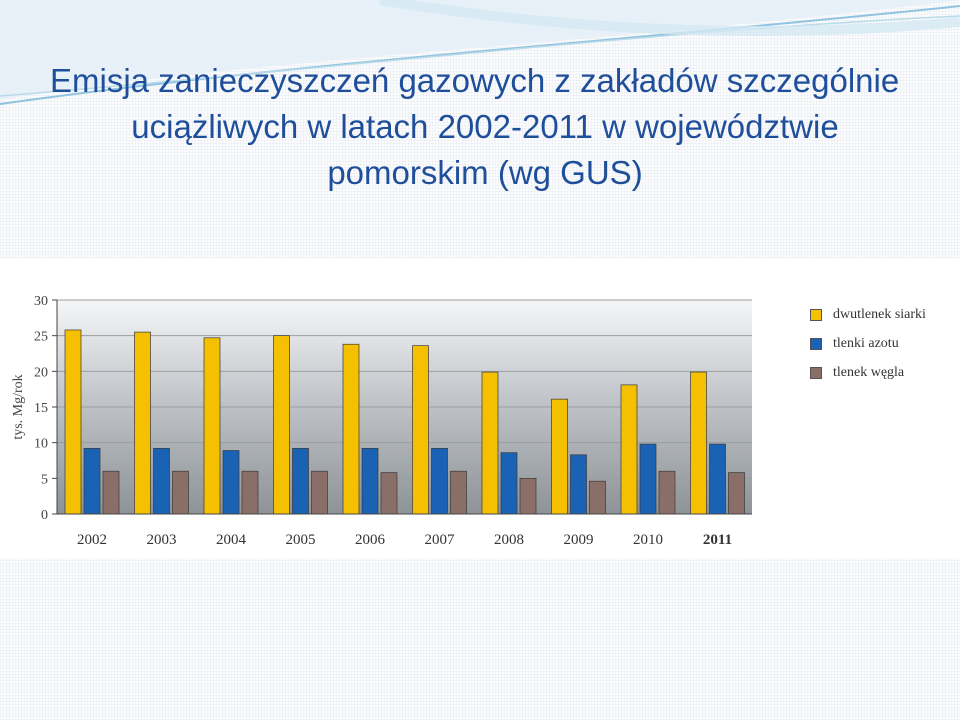 The height and width of the screenshot is (720, 960). I want to click on x-tick-label: 2003, so click(162, 540).